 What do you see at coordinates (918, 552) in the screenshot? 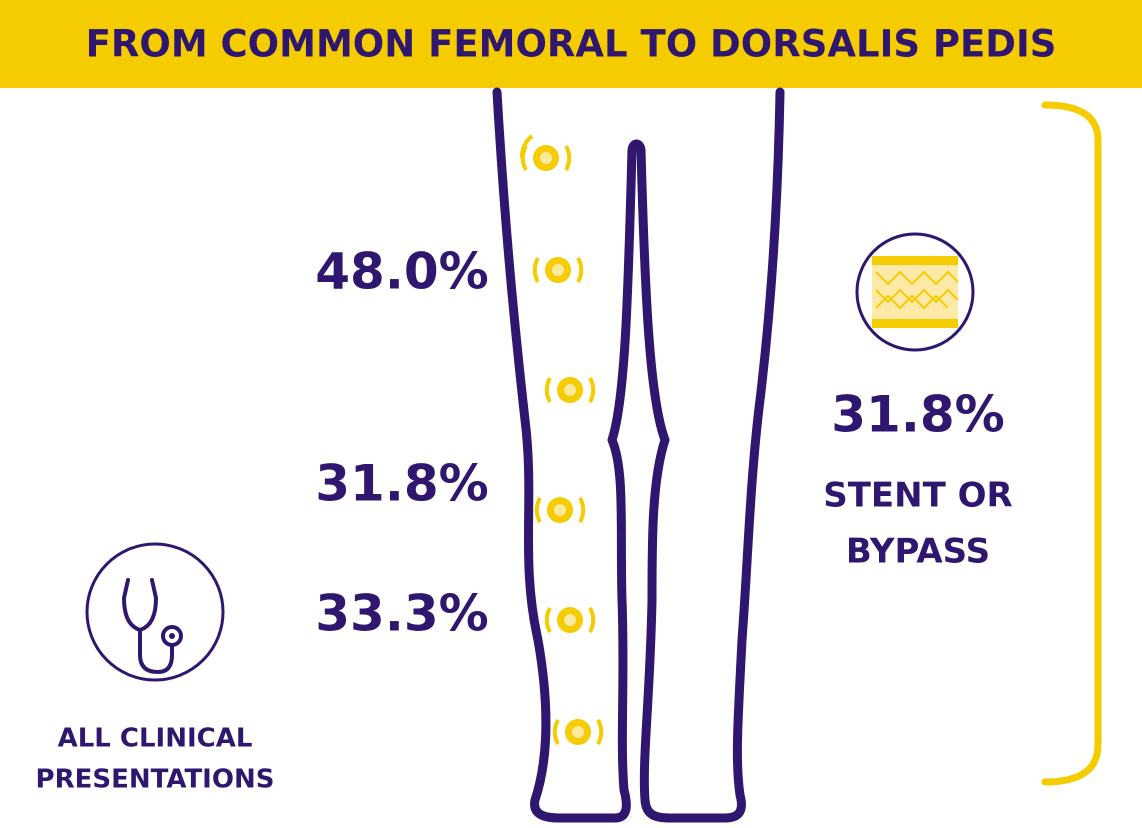
I see `intervention-text: BYPASS` at bounding box center [918, 552].